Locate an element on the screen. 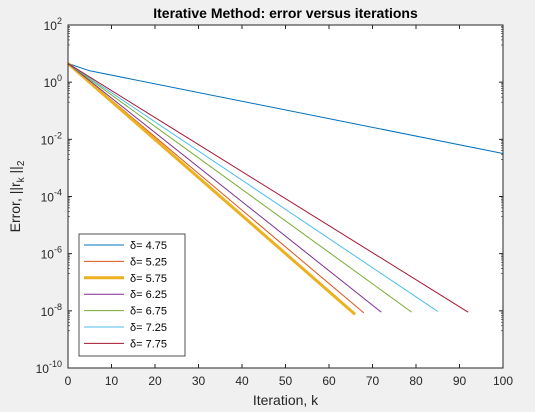  legend-label: δ= 6.75 is located at coordinates (148, 312).